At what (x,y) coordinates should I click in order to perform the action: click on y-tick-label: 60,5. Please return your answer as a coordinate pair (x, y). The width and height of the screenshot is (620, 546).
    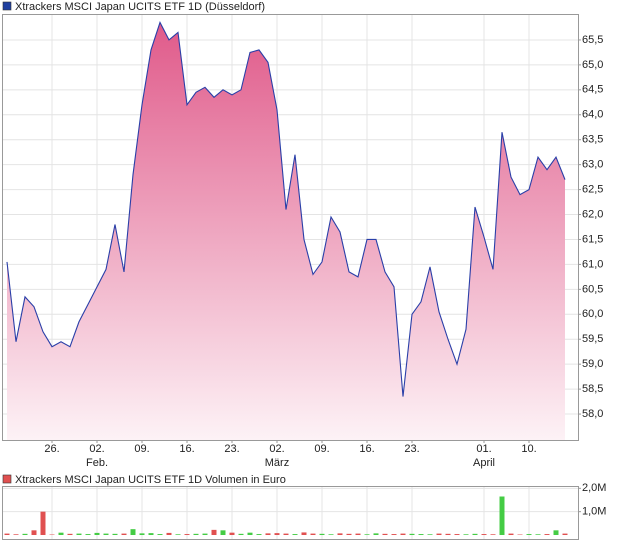
    Looking at the image, I should click on (592, 289).